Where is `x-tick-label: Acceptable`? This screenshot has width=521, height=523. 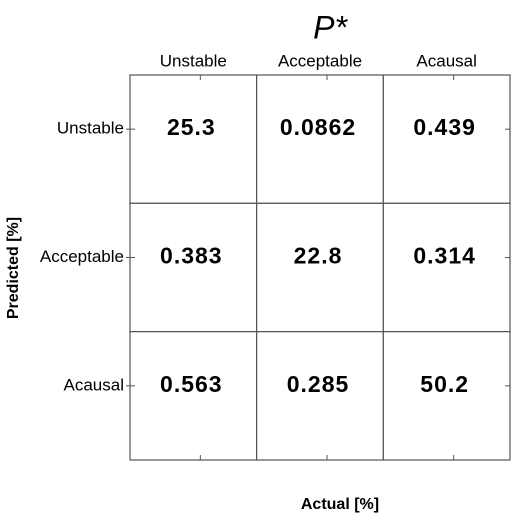 x-tick-label: Acceptable is located at coordinates (320, 60).